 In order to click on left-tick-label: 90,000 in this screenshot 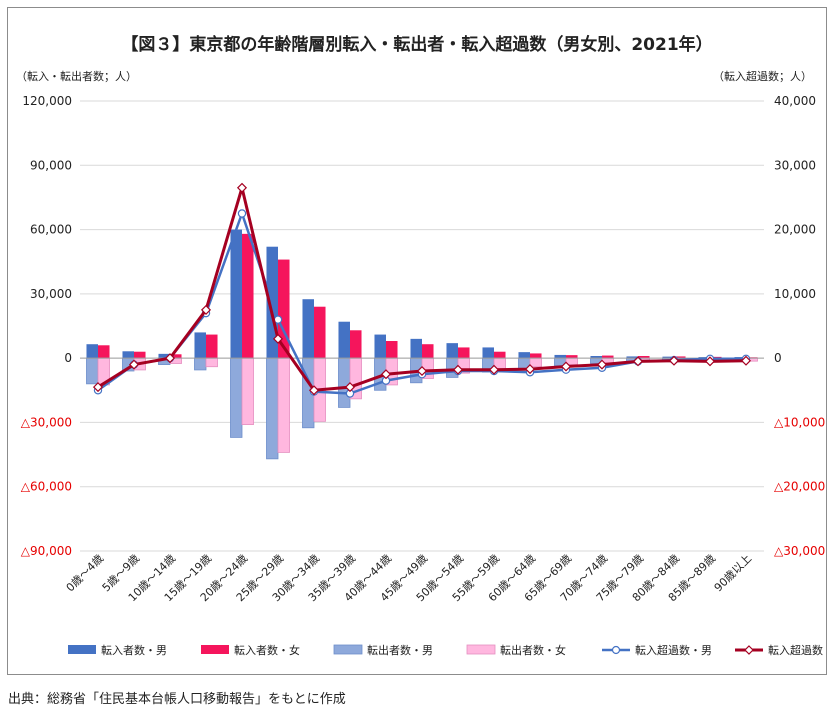, I will do `click(51, 165)`.